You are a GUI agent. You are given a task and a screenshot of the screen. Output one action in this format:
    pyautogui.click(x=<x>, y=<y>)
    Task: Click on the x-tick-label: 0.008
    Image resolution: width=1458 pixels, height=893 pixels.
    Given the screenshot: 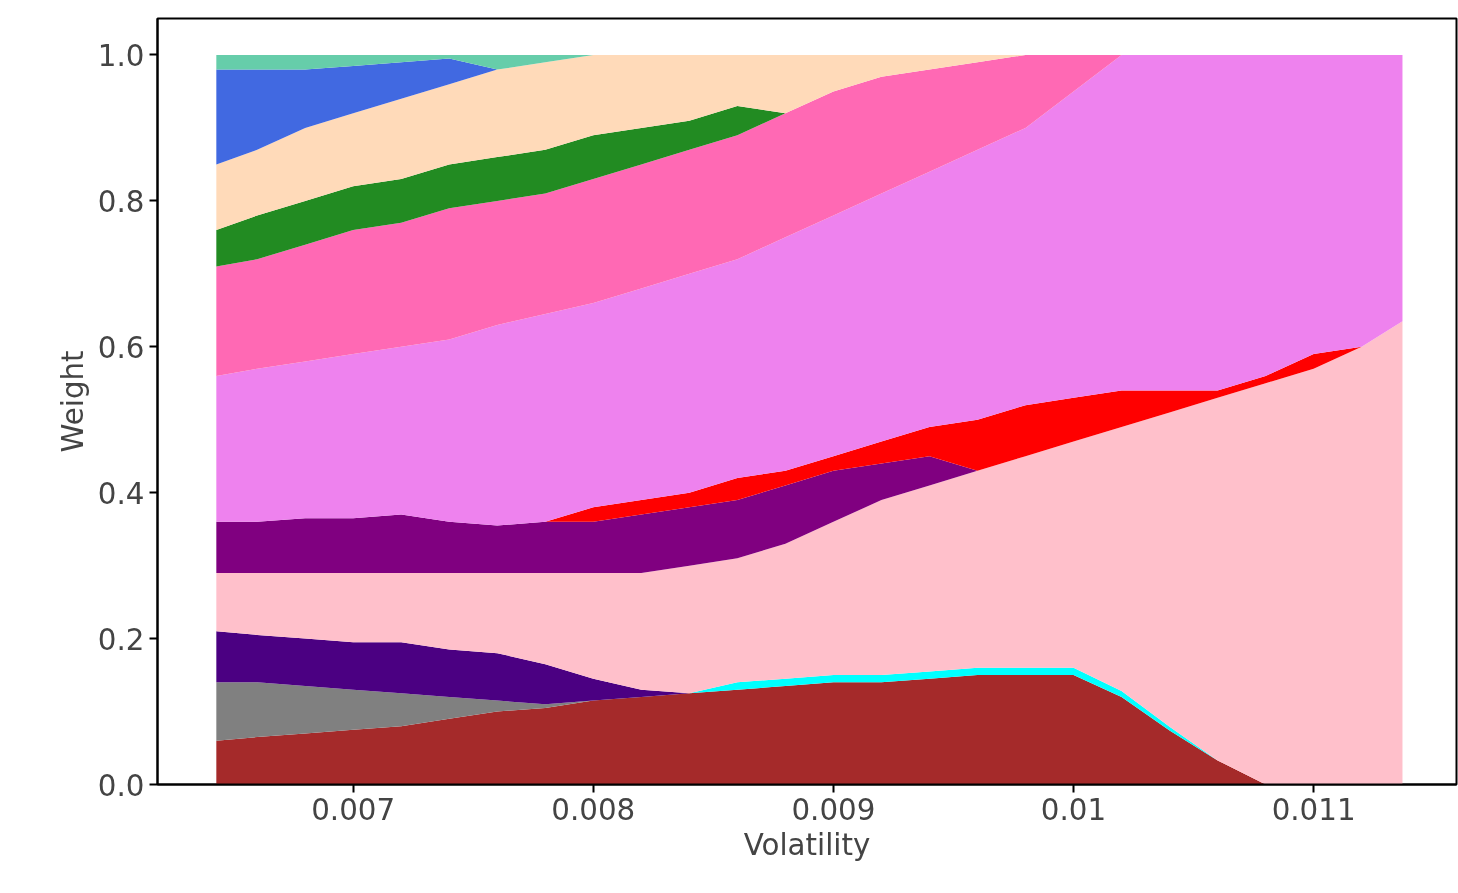 What is the action you would take?
    pyautogui.click(x=593, y=809)
    